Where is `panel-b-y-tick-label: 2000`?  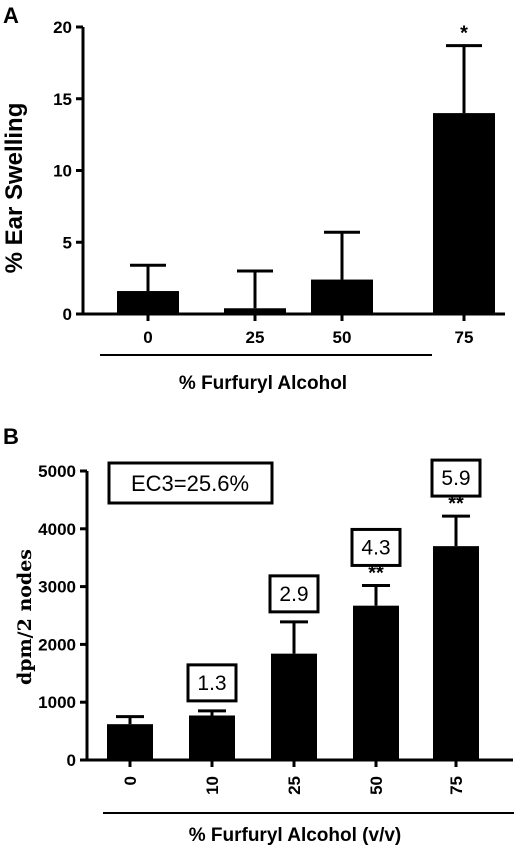 panel-b-y-tick-label: 2000 is located at coordinates (57, 644).